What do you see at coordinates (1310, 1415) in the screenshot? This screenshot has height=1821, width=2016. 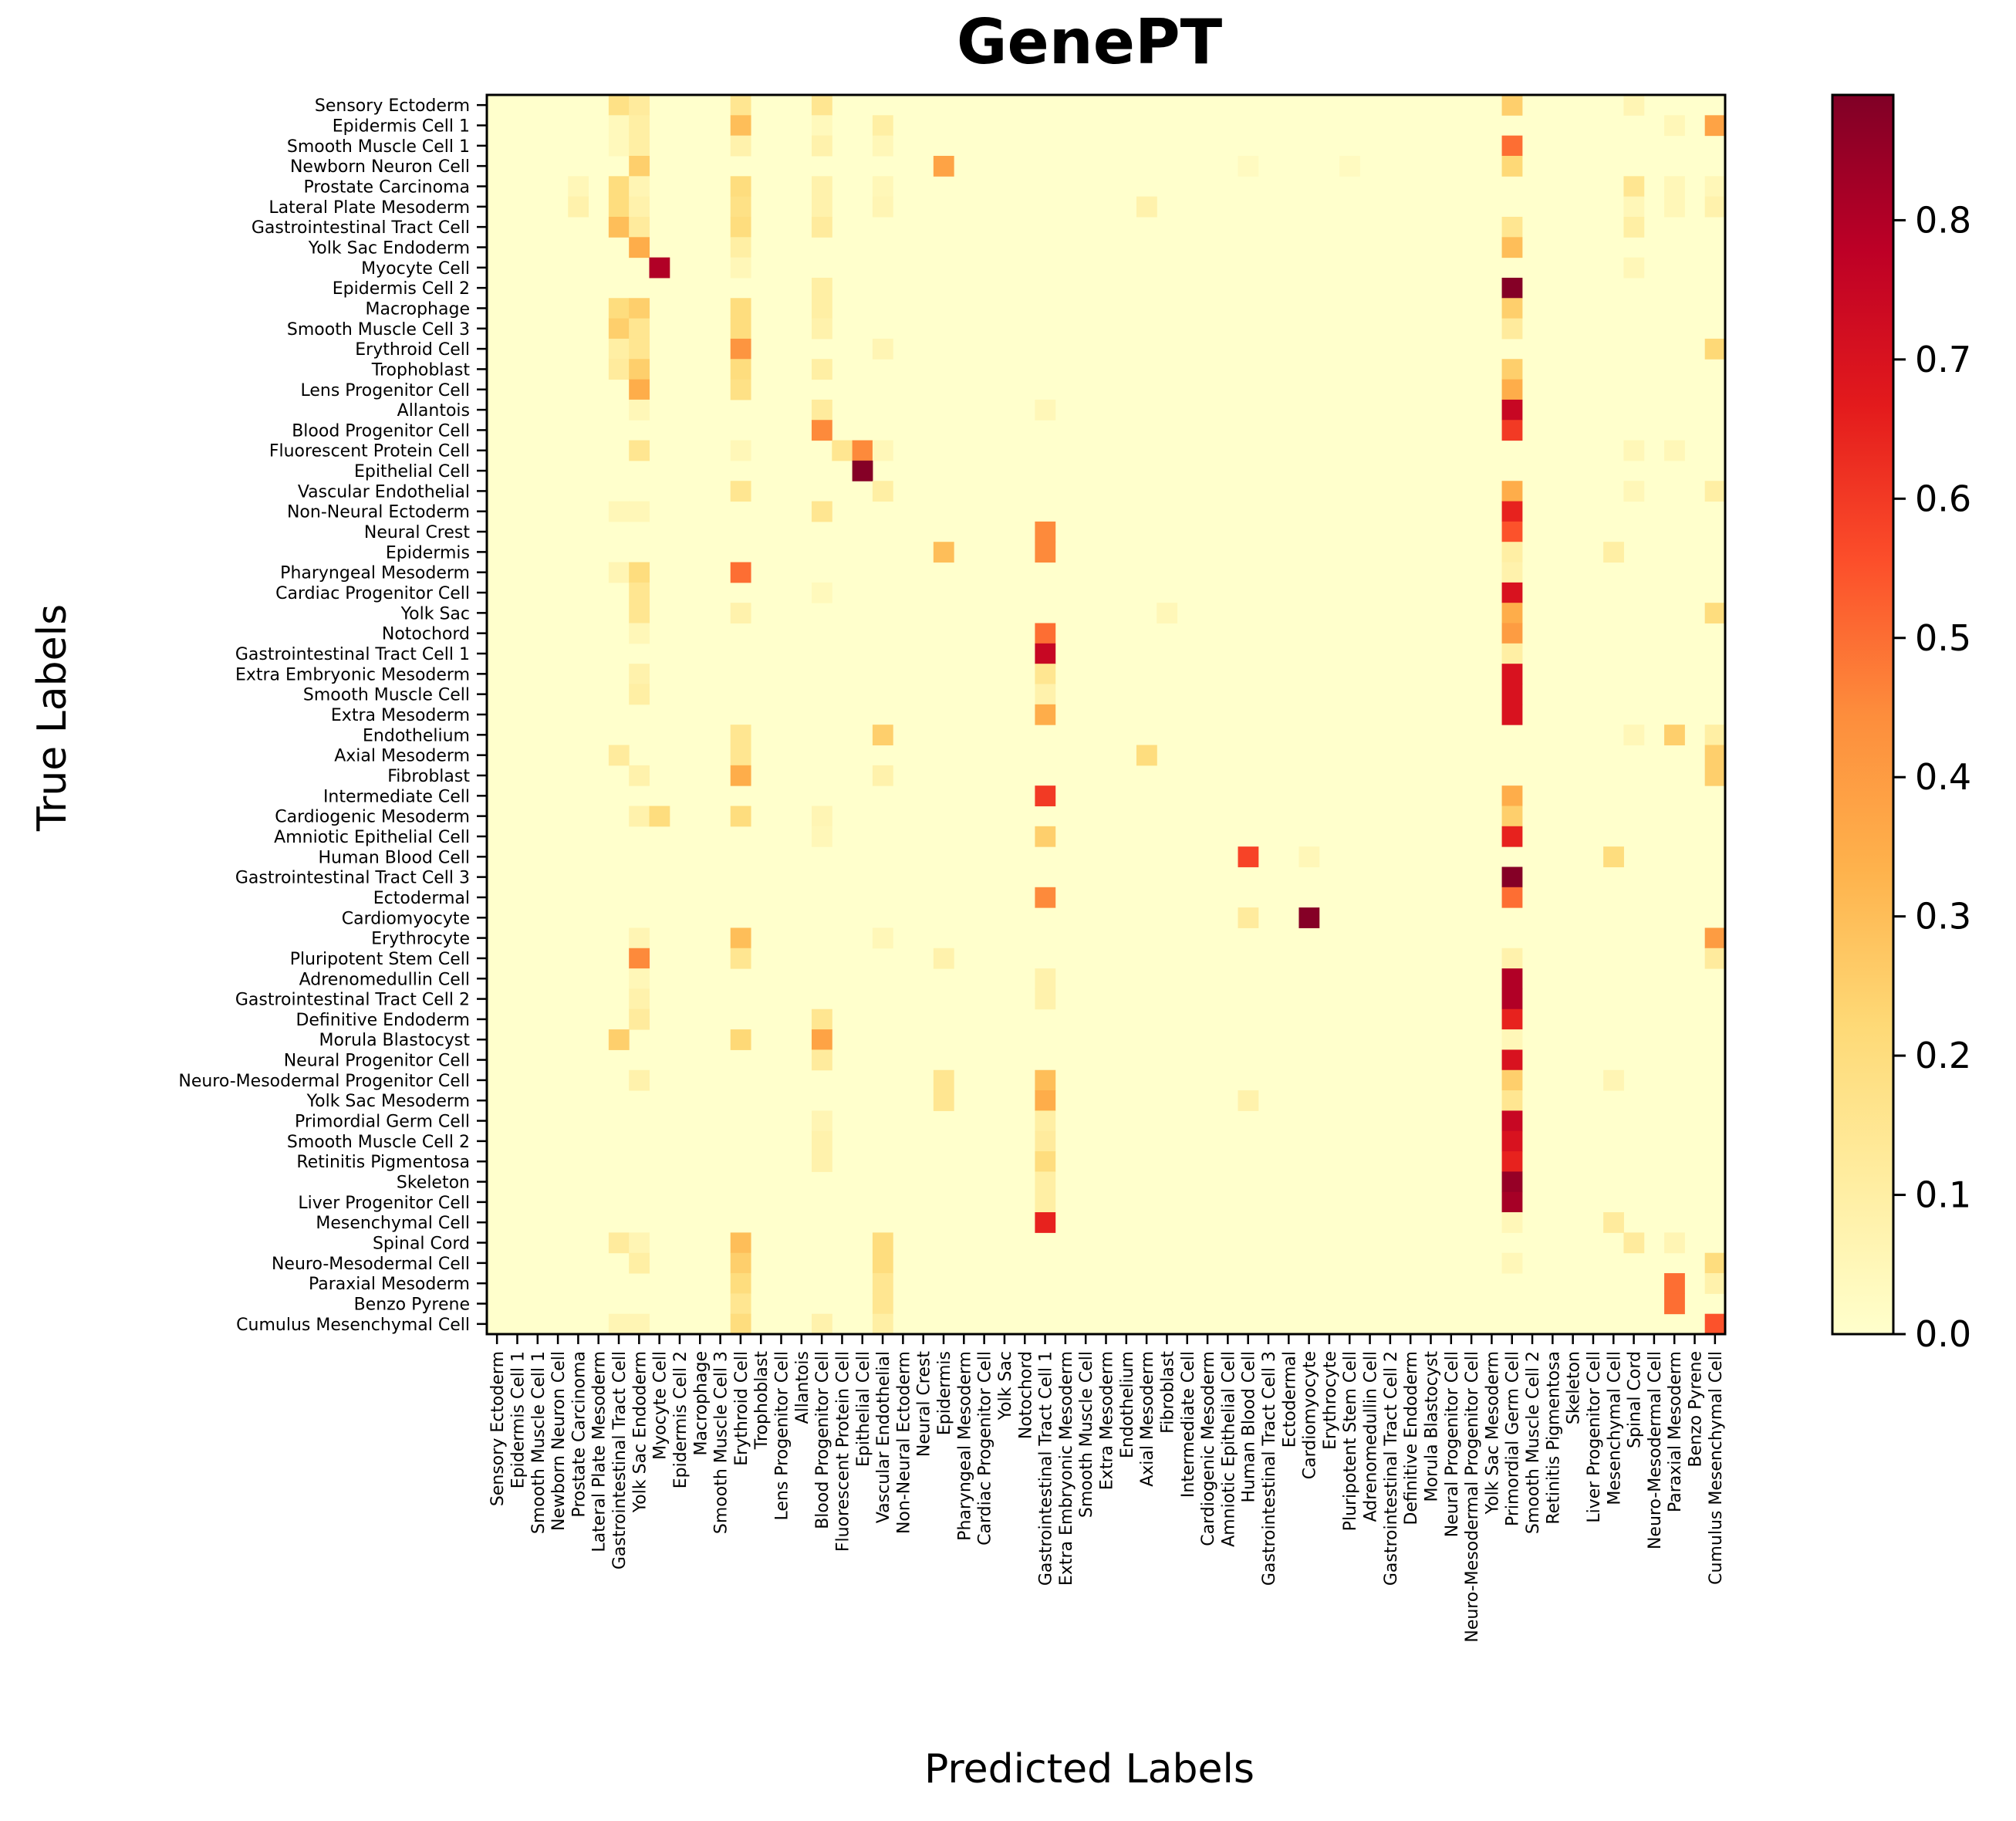 I see `x-tick-label: Cardiomyocyte` at bounding box center [1310, 1415].